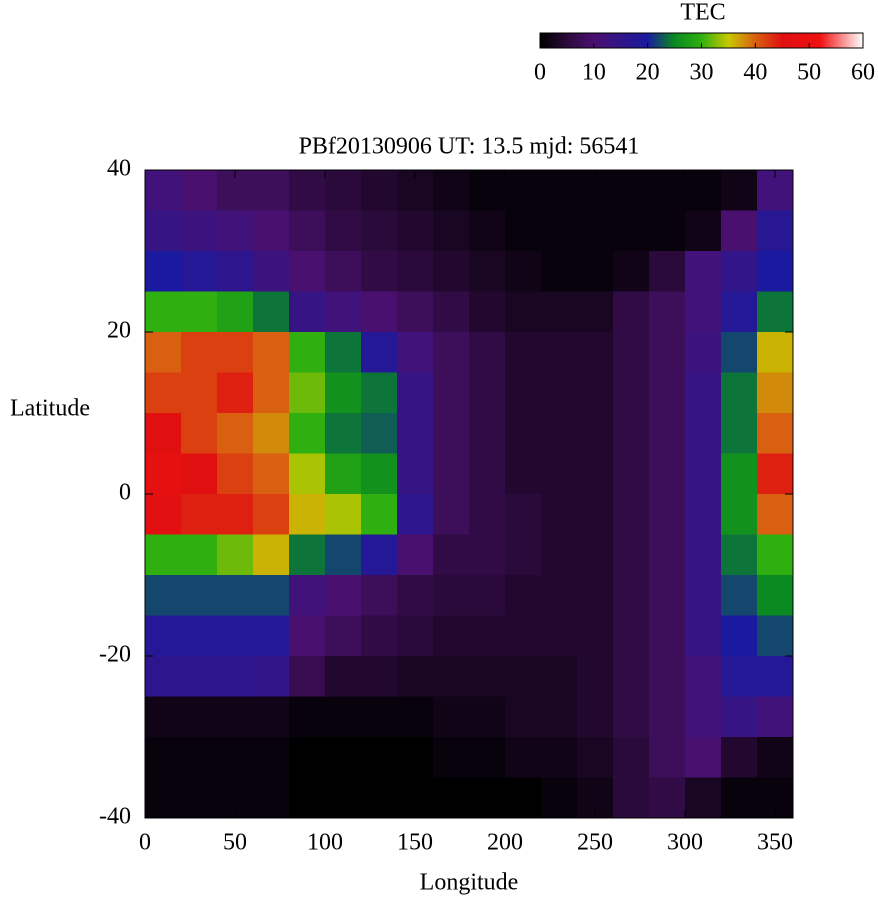 Image resolution: width=878 pixels, height=905 pixels. I want to click on y-axis-label: Latitude, so click(50, 409).